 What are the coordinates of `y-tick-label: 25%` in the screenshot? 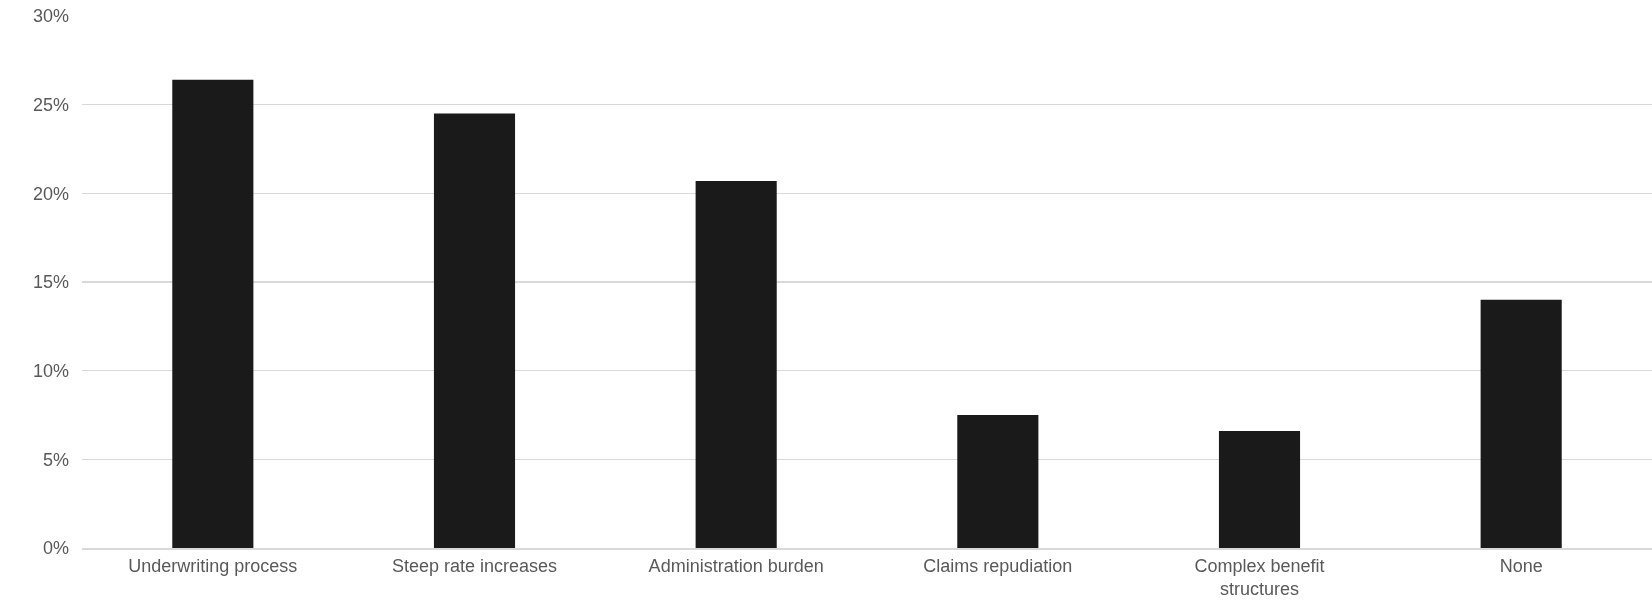 It's located at (50, 104).